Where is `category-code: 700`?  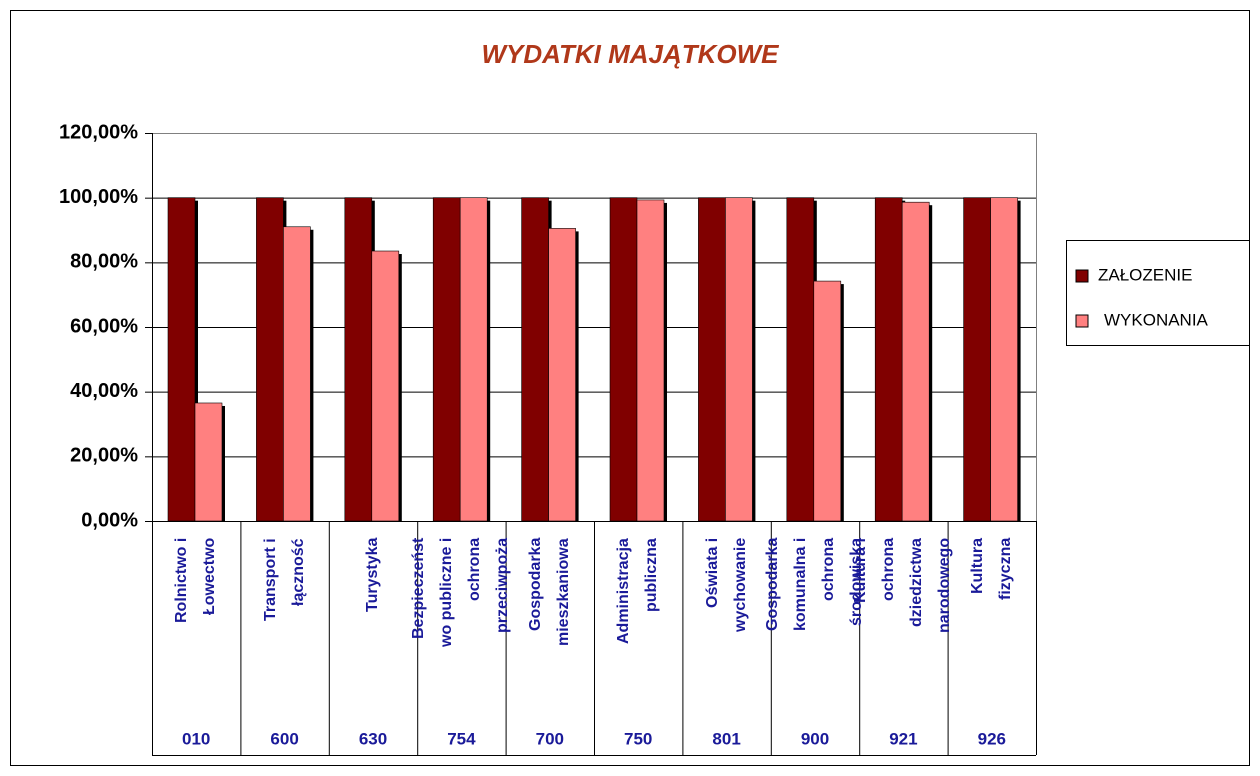 category-code: 700 is located at coordinates (550, 738).